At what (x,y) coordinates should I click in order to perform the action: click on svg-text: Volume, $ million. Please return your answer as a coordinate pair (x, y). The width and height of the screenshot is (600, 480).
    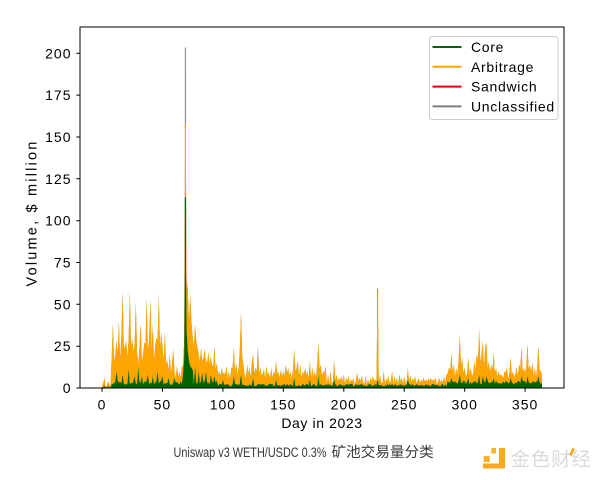
    Looking at the image, I should click on (33, 212).